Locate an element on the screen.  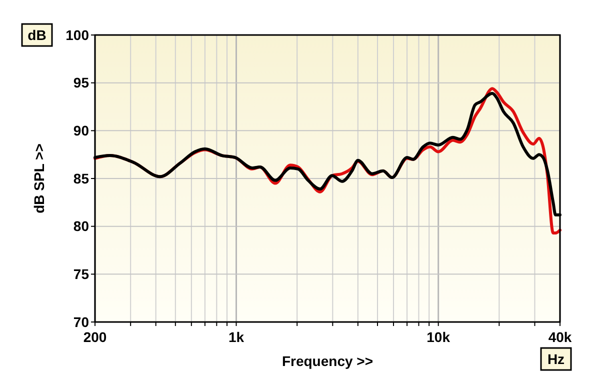
x-tick-label: 1k is located at coordinates (236, 337).